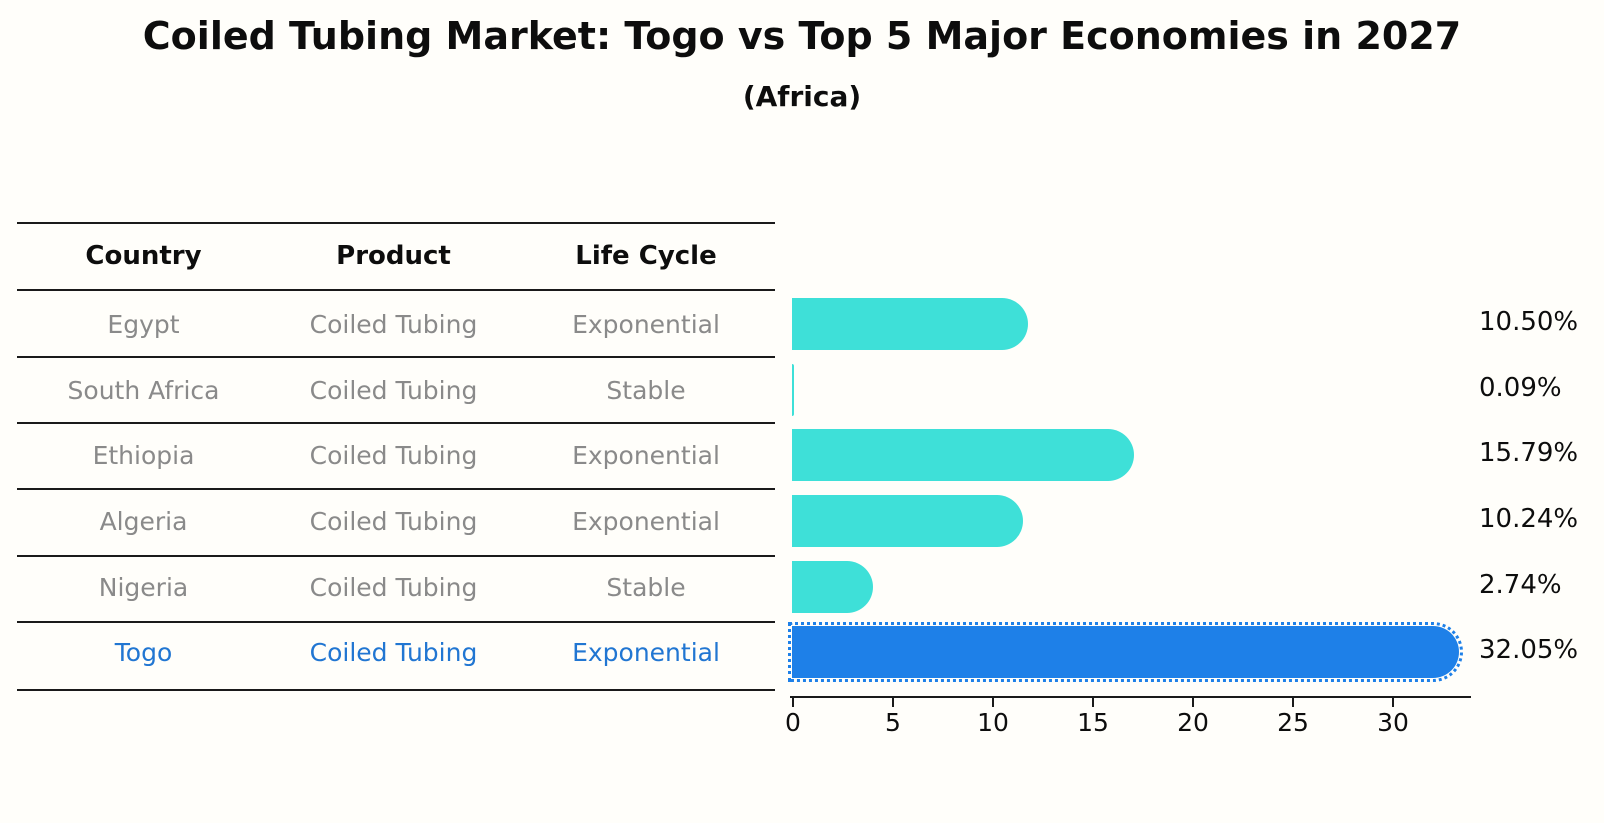 Image resolution: width=1604 pixels, height=823 pixels. I want to click on table-cell-country: Egypt, so click(143, 324).